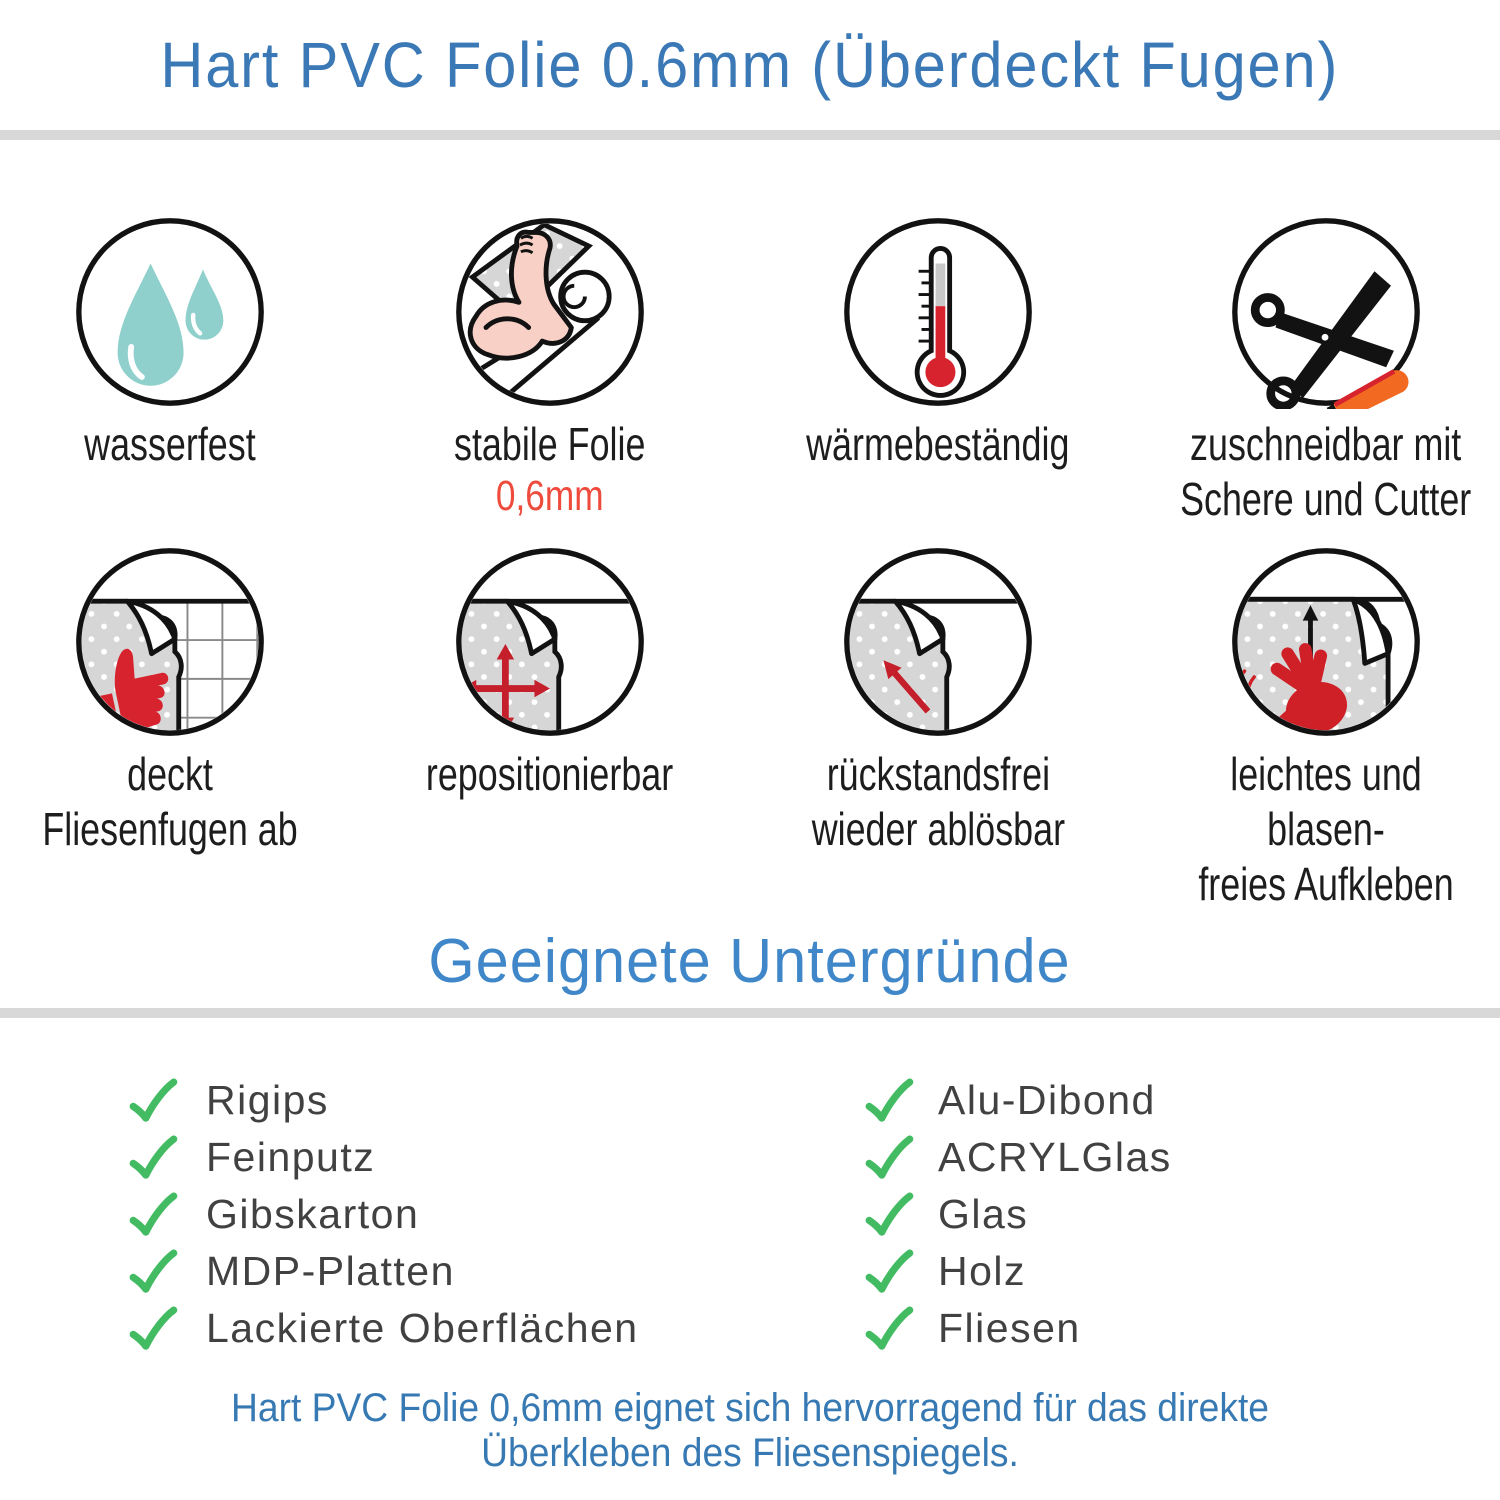 This screenshot has width=1500, height=1500. I want to click on list-item: Glas, so click(1017, 1214).